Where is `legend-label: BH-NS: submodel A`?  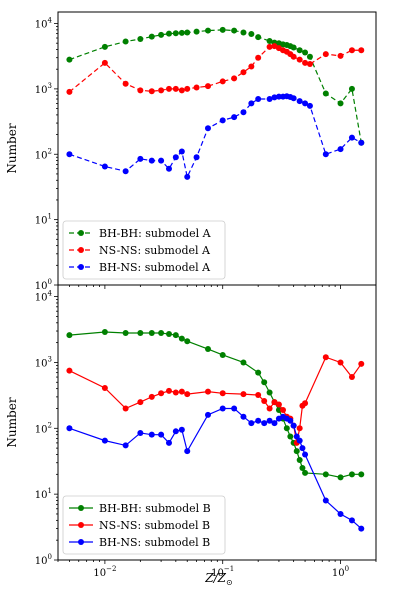 legend-label: BH-NS: submodel A is located at coordinates (155, 267).